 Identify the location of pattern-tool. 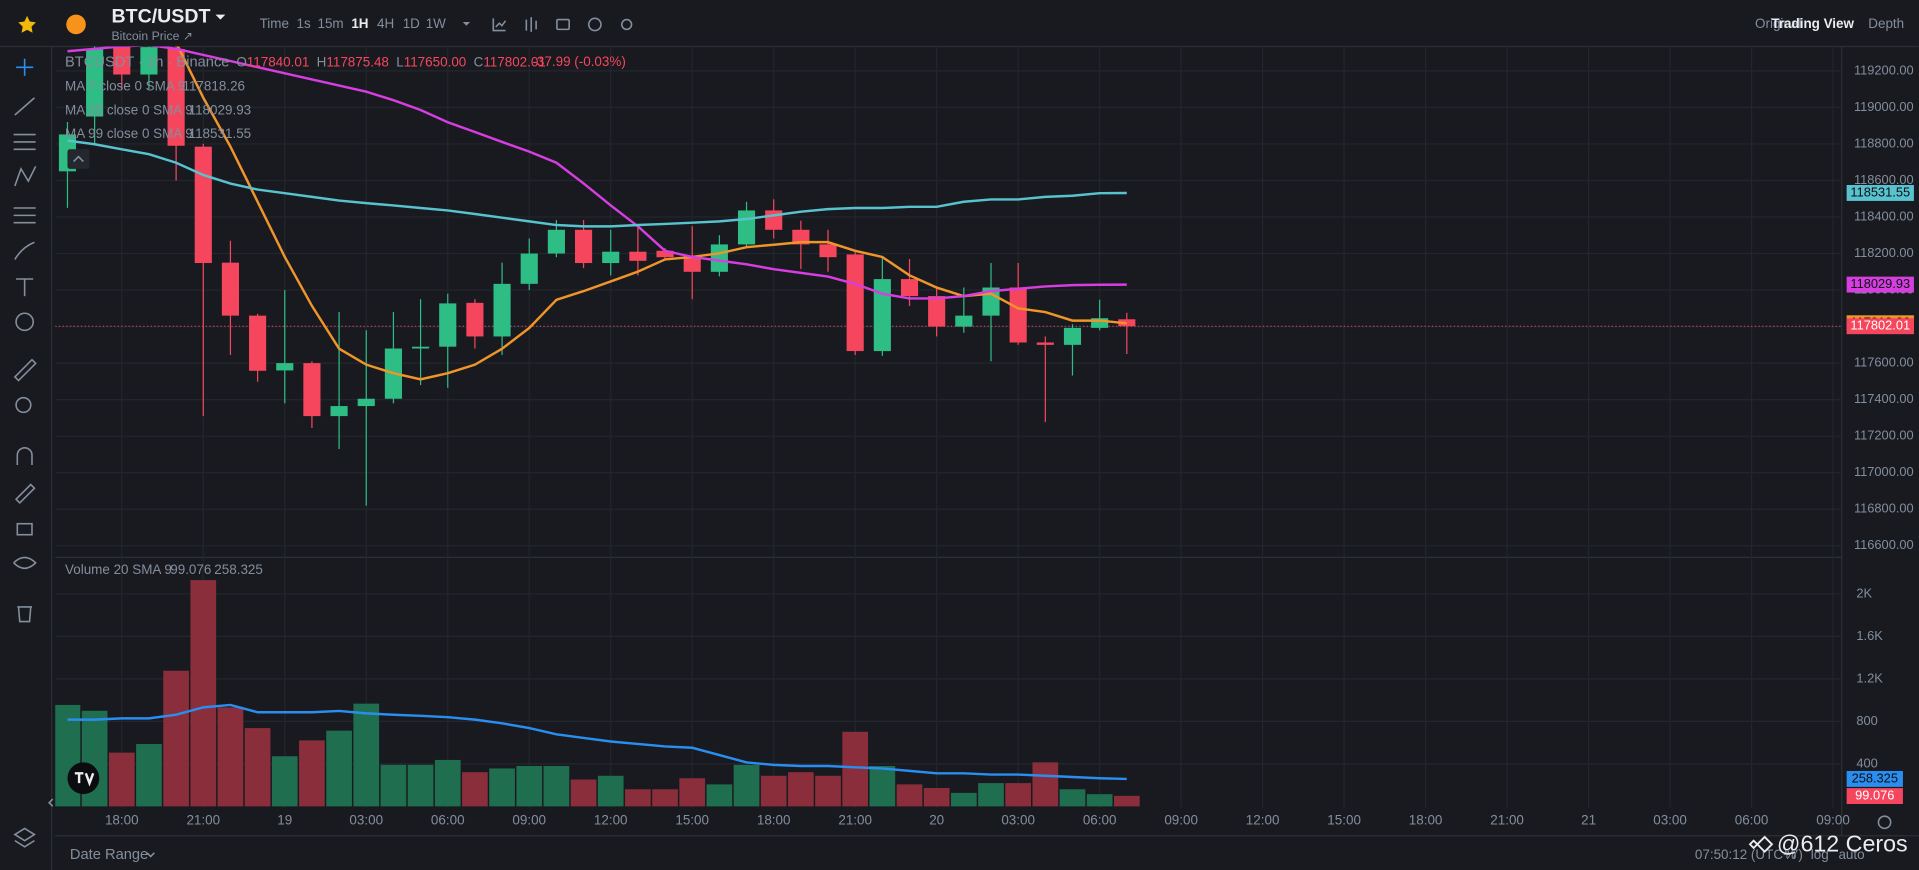
(25, 176).